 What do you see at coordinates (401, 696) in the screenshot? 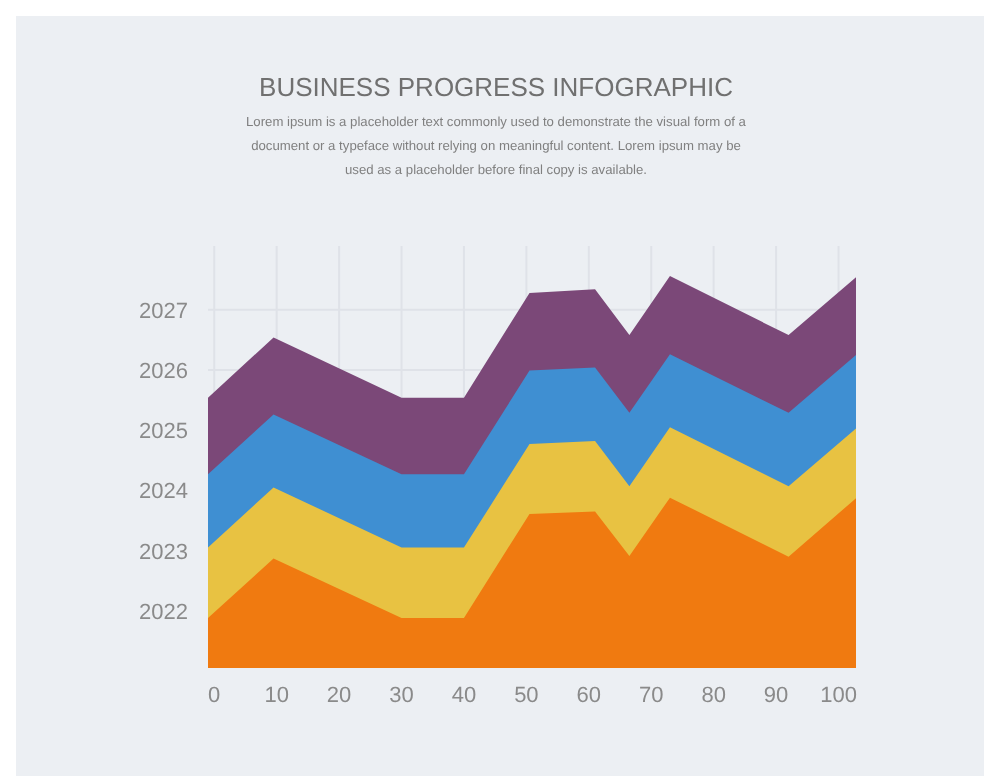
I see `x-tick-label: 30` at bounding box center [401, 696].